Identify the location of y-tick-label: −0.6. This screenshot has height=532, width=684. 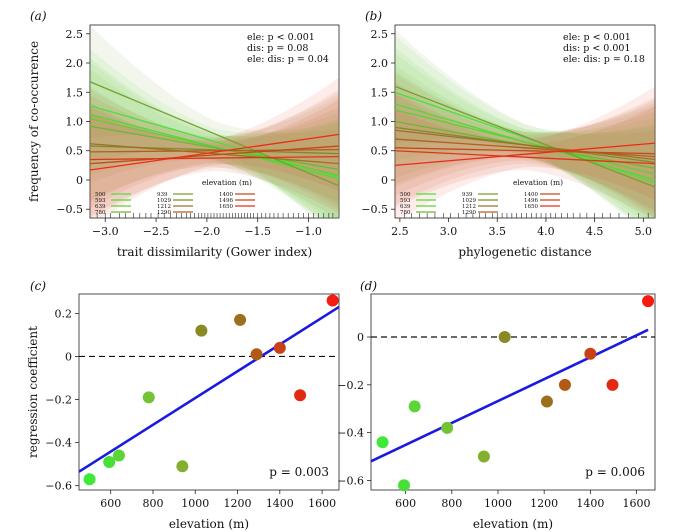
(58, 486).